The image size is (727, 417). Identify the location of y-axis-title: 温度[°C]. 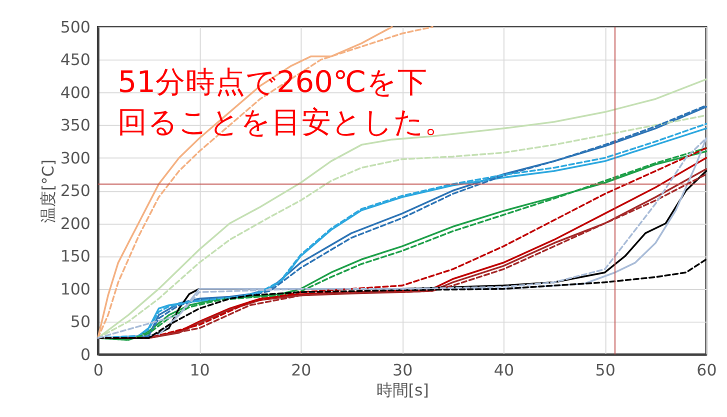
(48, 191).